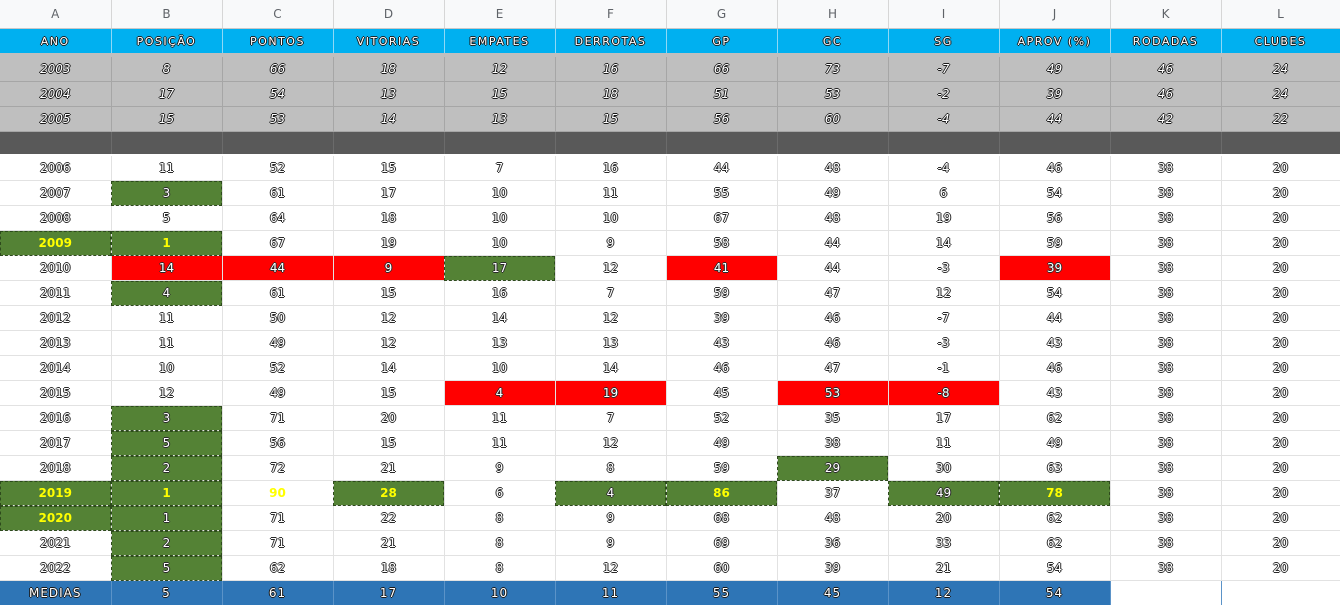  What do you see at coordinates (278, 493) in the screenshot?
I see `table-cell: 90` at bounding box center [278, 493].